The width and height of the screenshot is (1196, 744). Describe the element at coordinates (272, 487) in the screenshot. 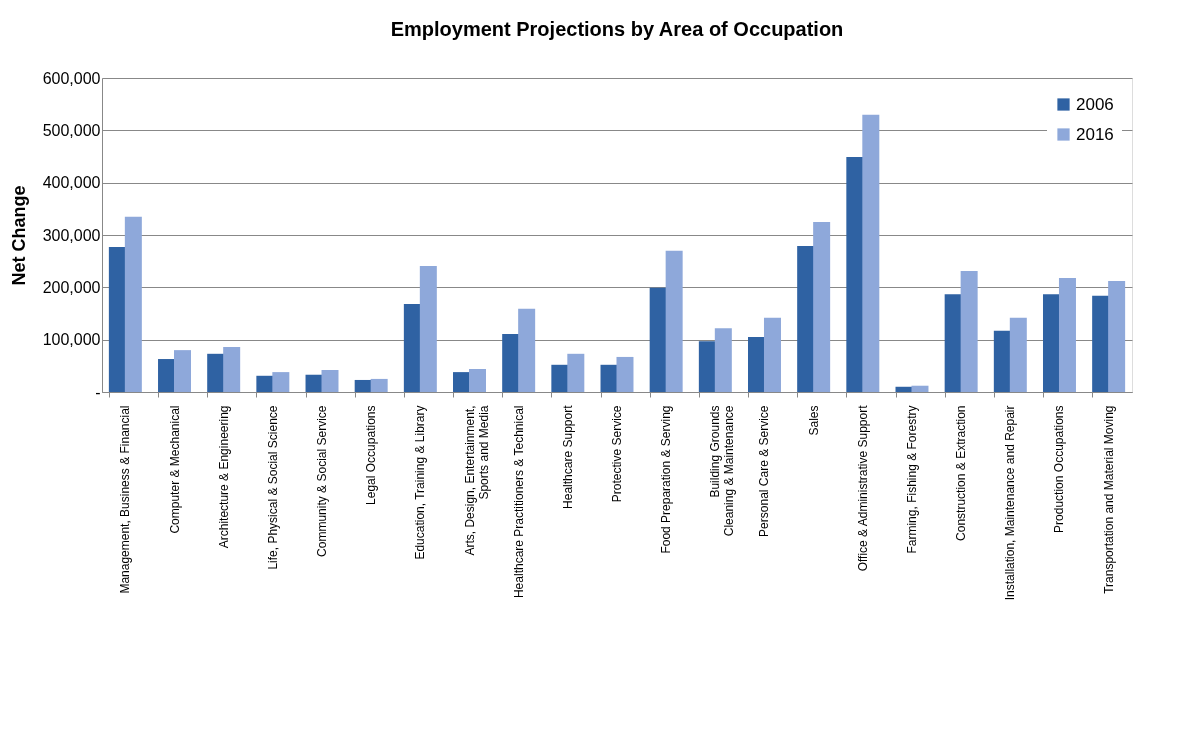

I see `x-tick-label: Life, Physical & Social Science` at that location.